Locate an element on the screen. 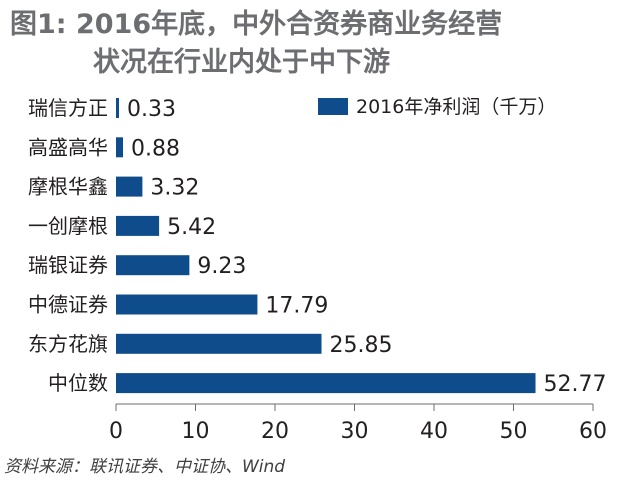 This screenshot has width=617, height=477. title-line-1: 图1: 2016年底，中外合资券商业务经营 is located at coordinates (256, 24).